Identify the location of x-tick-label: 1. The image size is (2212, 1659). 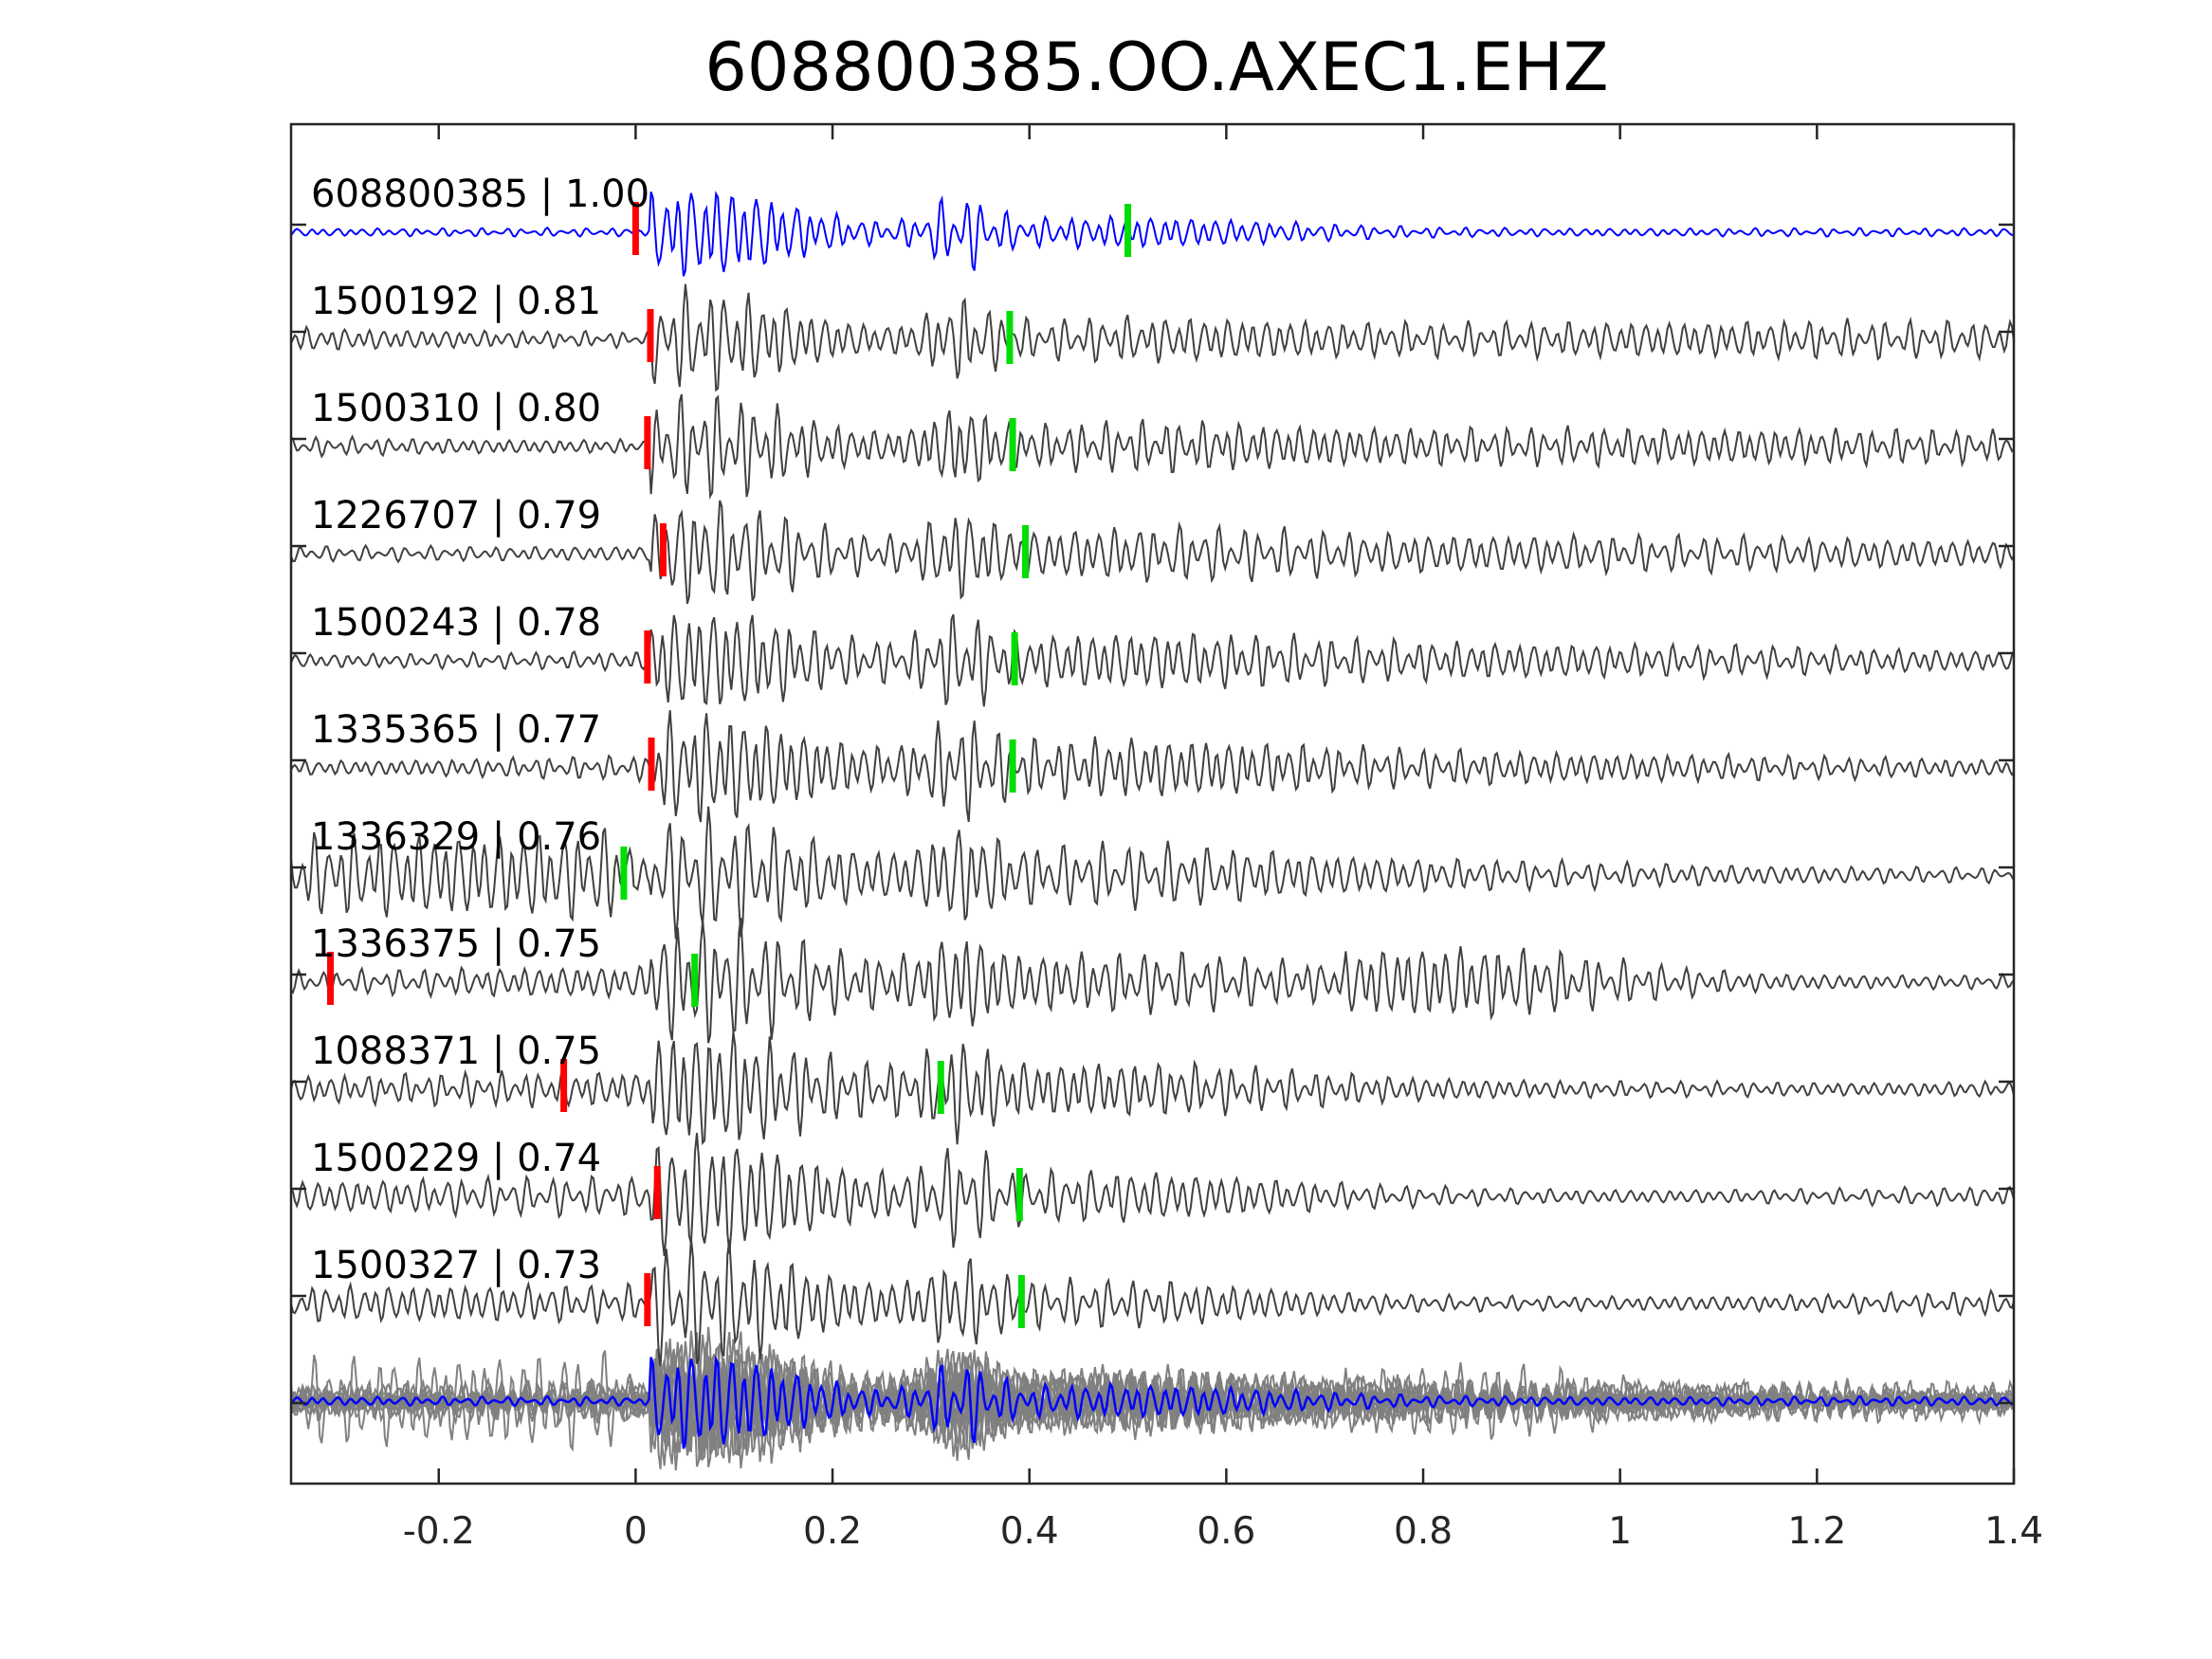
(1620, 1531).